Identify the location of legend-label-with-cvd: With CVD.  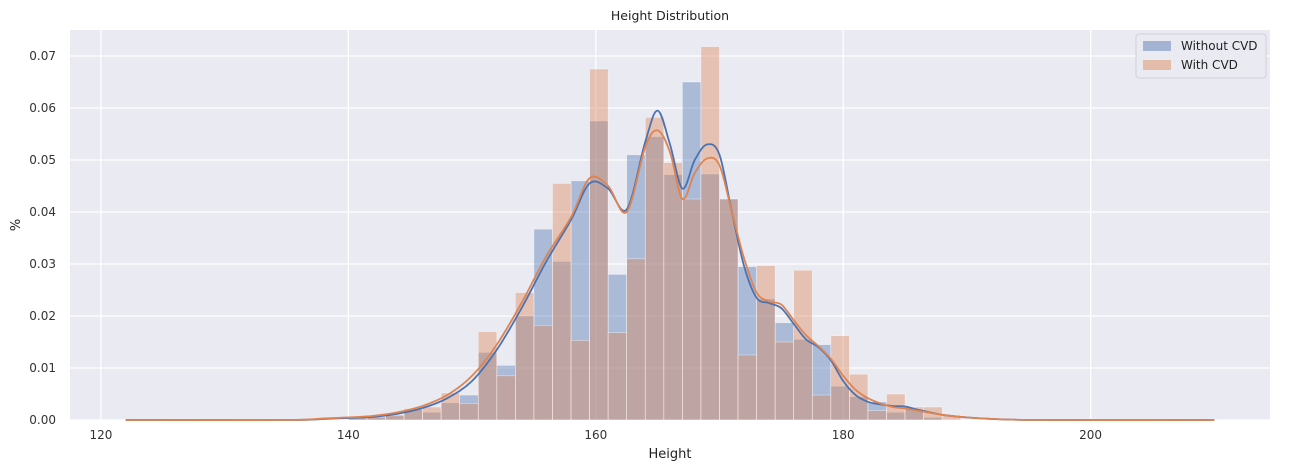
(1209, 65).